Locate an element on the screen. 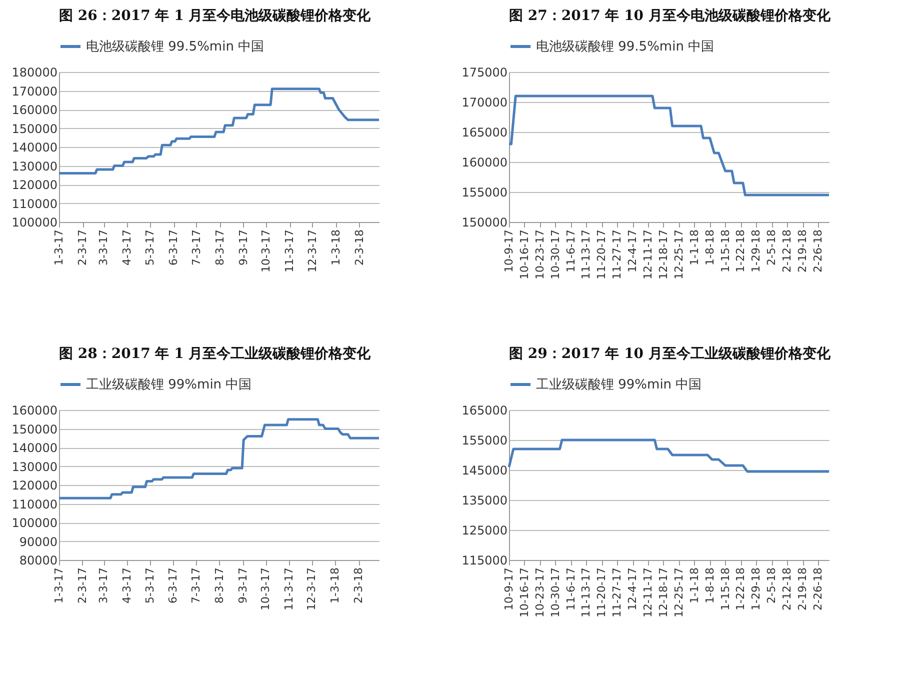 The width and height of the screenshot is (900, 676). y-tick-label: 140000 is located at coordinates (35, 448).